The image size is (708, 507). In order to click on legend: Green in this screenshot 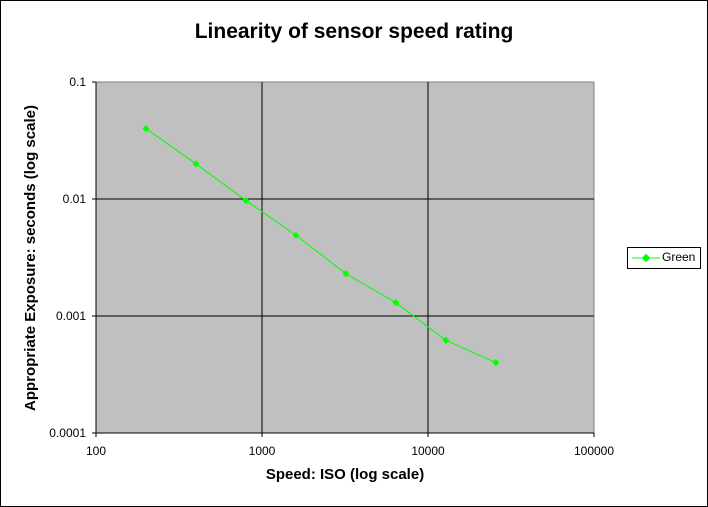, I will do `click(664, 258)`.